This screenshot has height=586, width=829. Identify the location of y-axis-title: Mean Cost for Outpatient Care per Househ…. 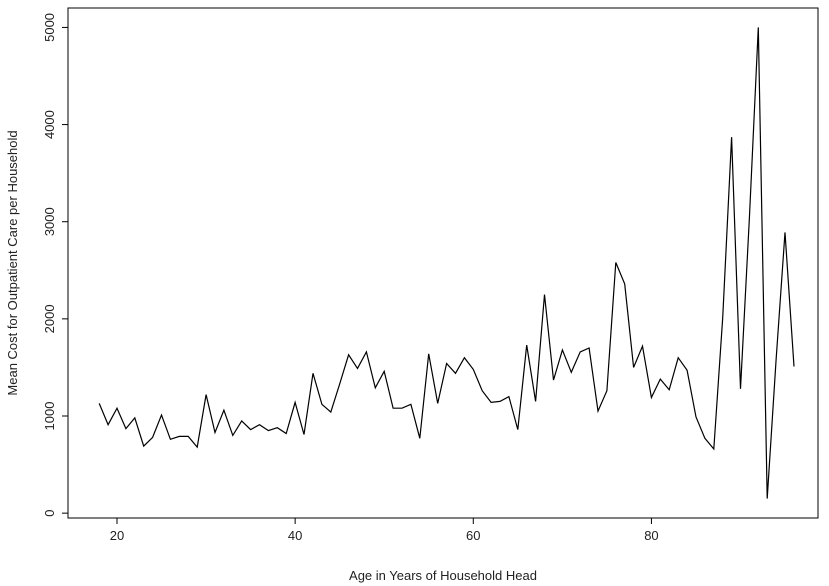
(12, 262).